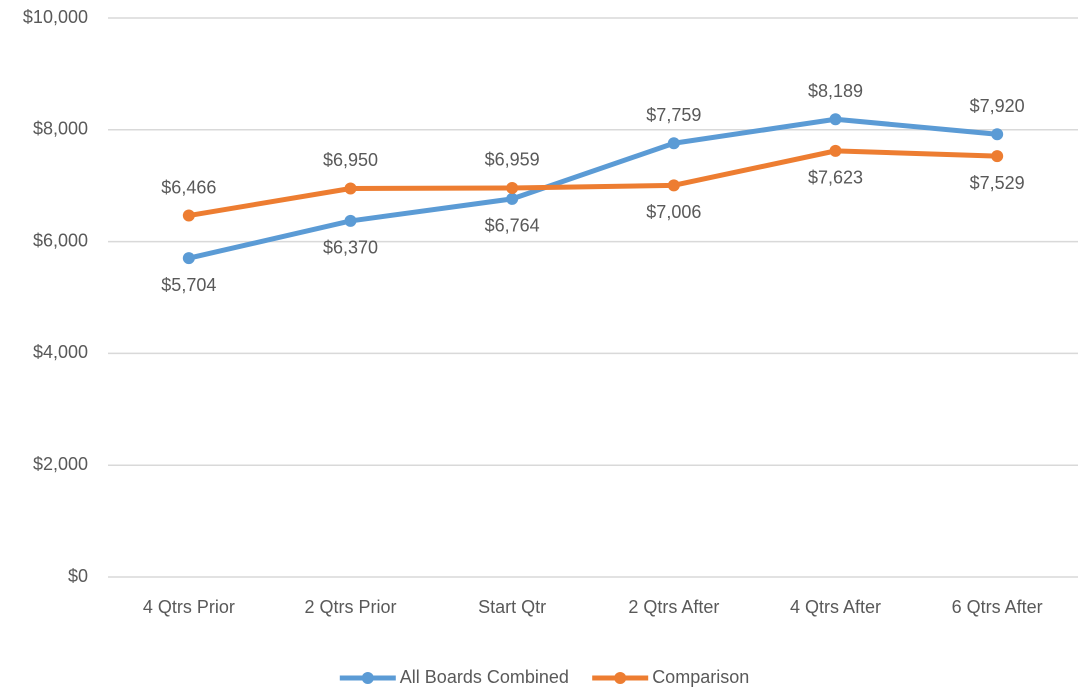 This screenshot has width=1078, height=694. I want to click on y-tick-label: $6,000, so click(60, 240).